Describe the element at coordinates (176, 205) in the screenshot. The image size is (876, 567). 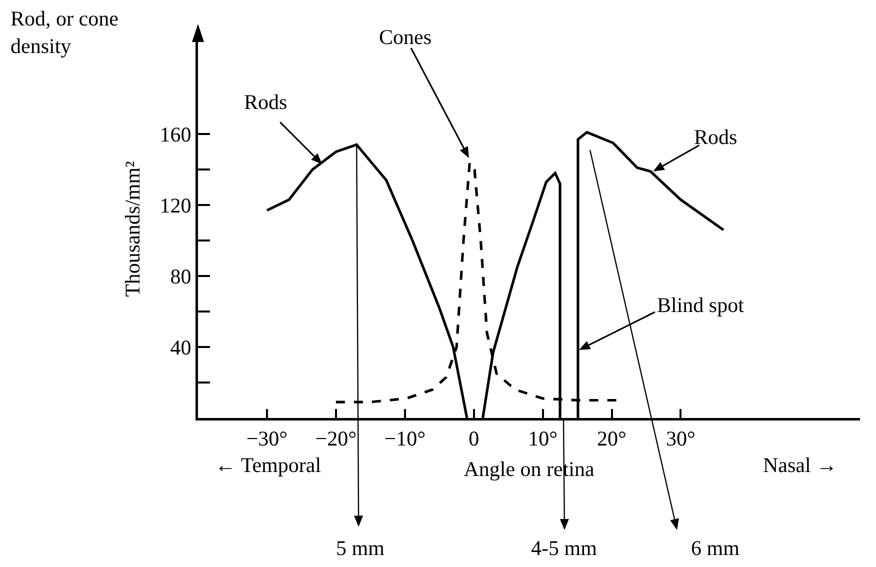
I see `y-tick-label: 120` at that location.